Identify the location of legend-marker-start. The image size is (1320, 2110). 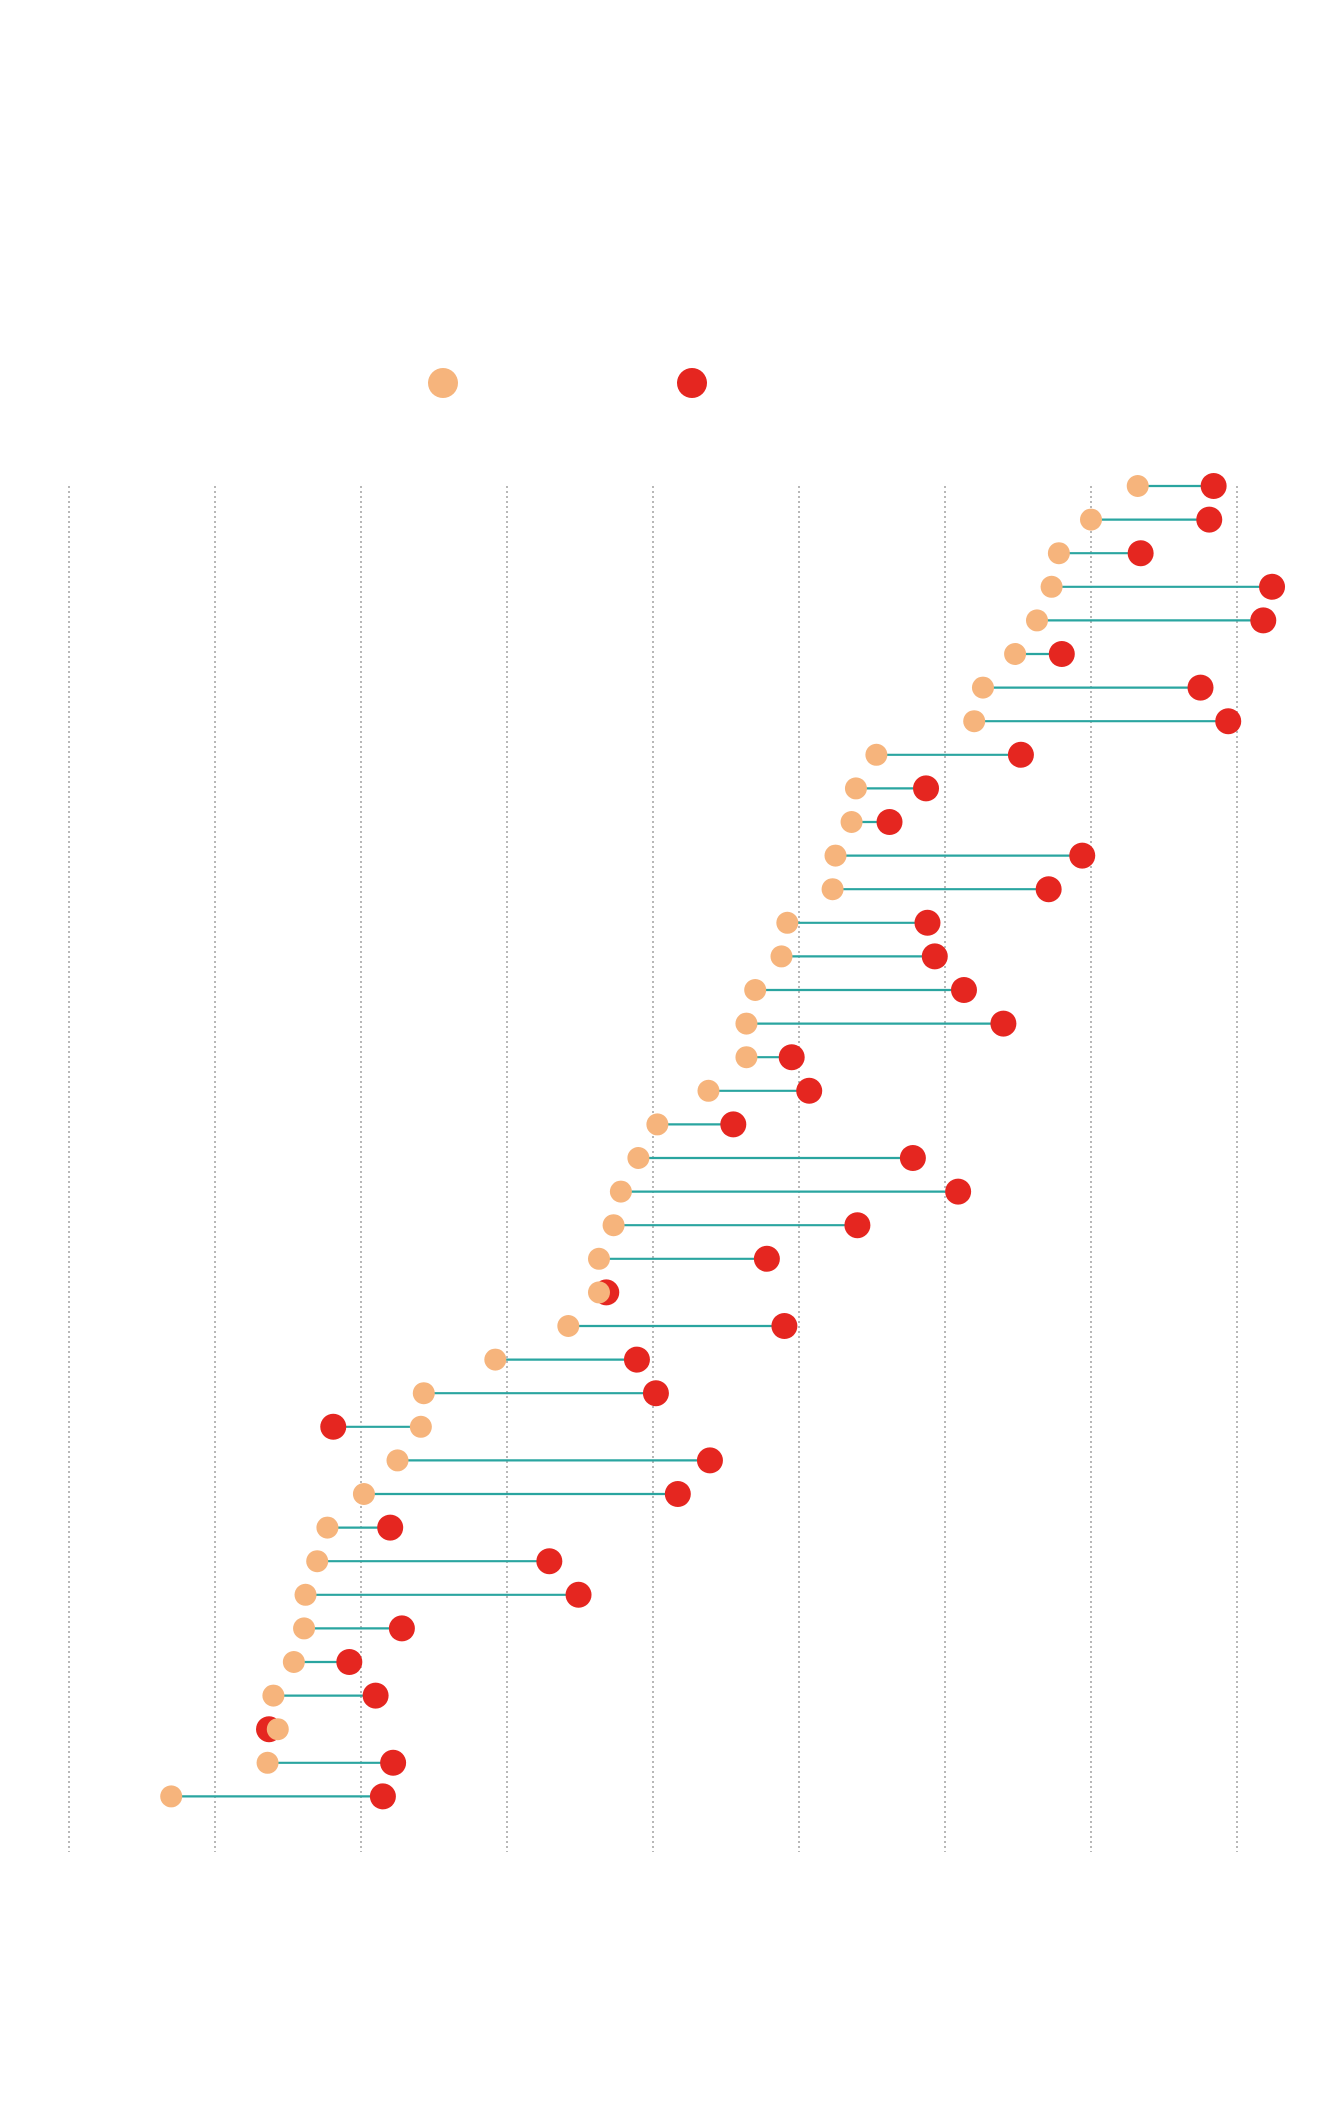
(443, 383).